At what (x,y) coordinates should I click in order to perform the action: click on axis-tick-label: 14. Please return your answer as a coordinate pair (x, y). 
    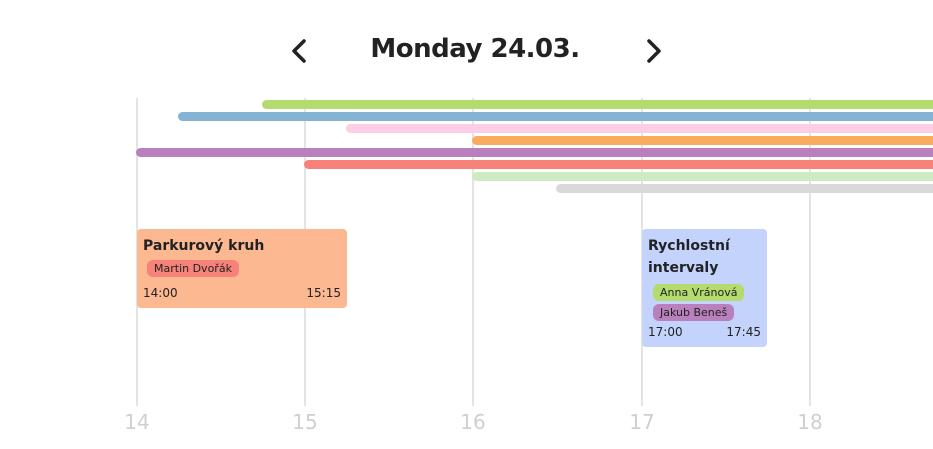
    Looking at the image, I should click on (137, 422).